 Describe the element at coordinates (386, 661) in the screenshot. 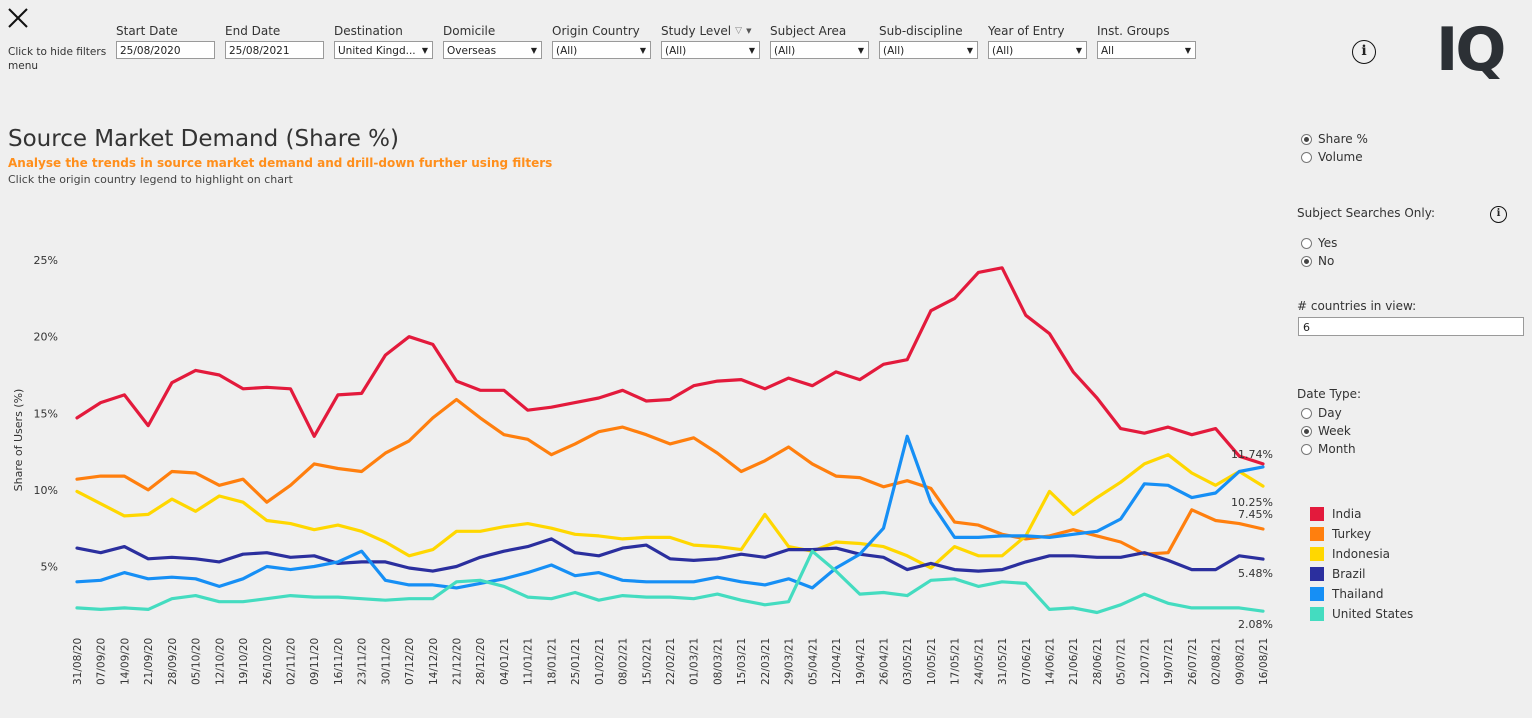

I see `x-tick-label: 30/11/20` at that location.